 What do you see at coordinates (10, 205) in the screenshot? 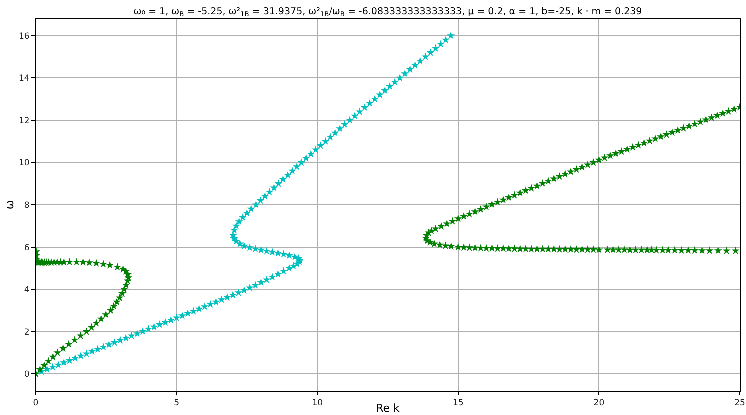
I see `y-axis-title: ω` at bounding box center [10, 205].